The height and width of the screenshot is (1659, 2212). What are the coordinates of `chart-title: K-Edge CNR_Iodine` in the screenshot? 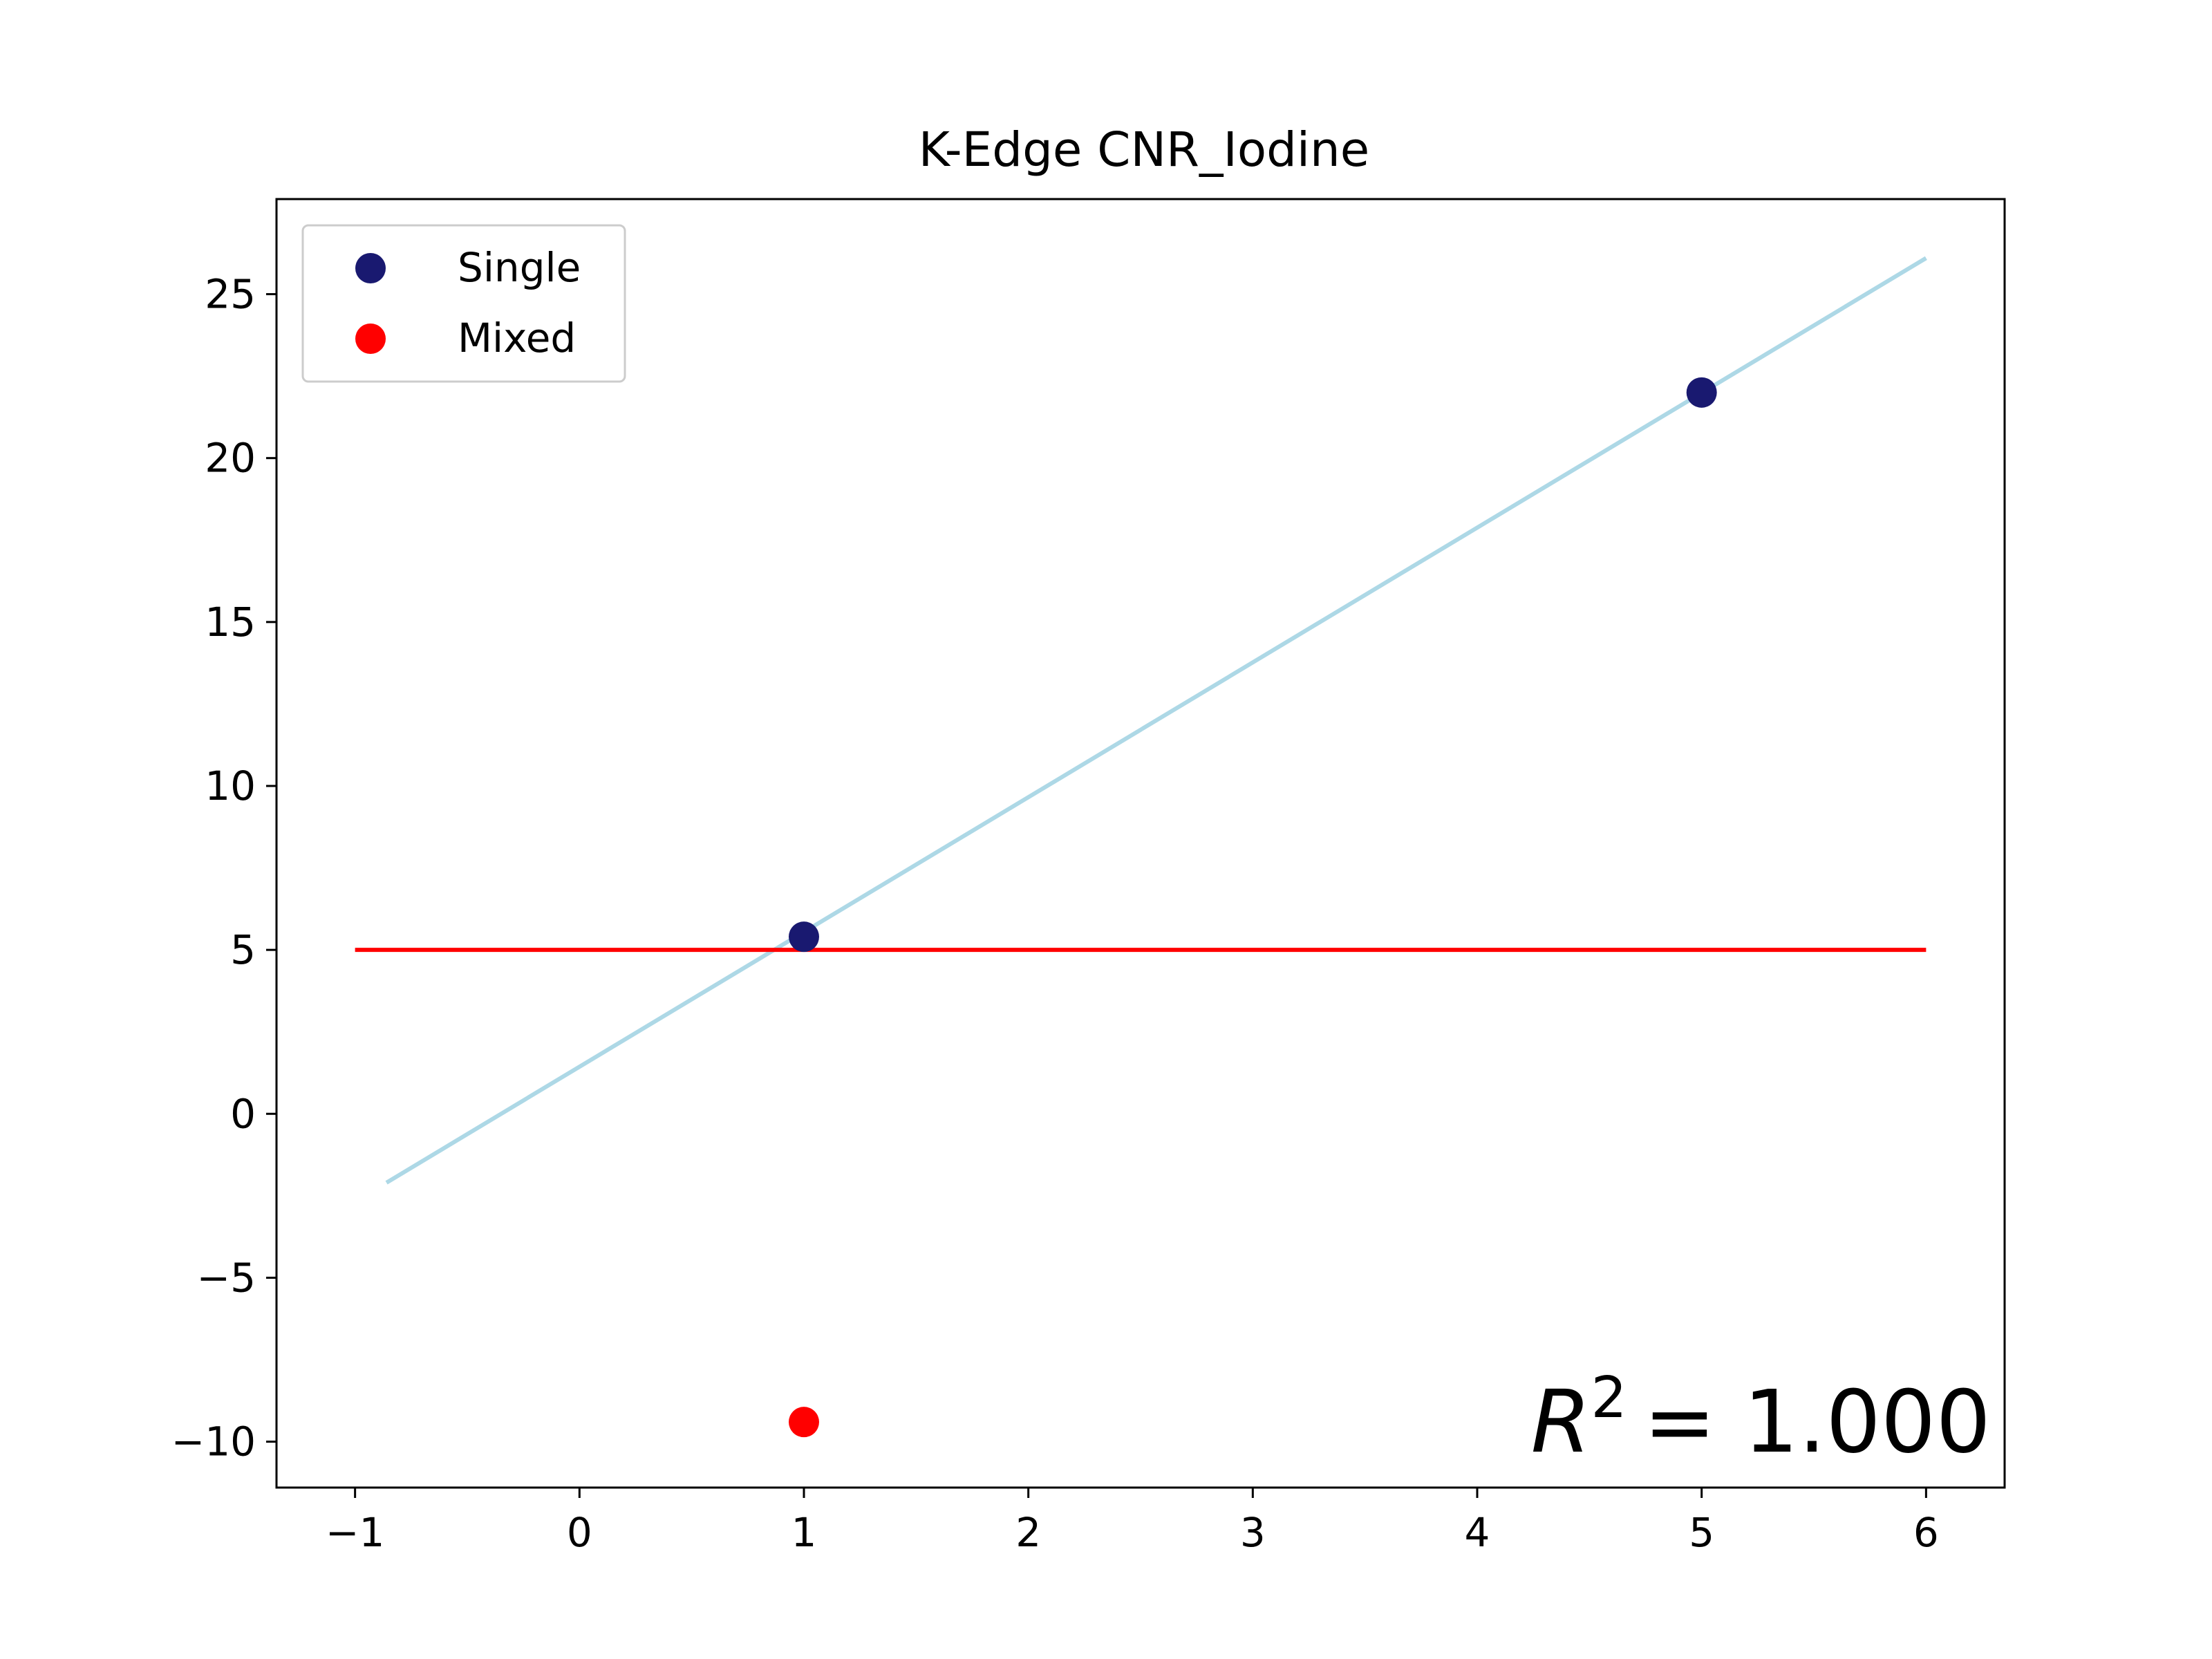 It's located at (1144, 150).